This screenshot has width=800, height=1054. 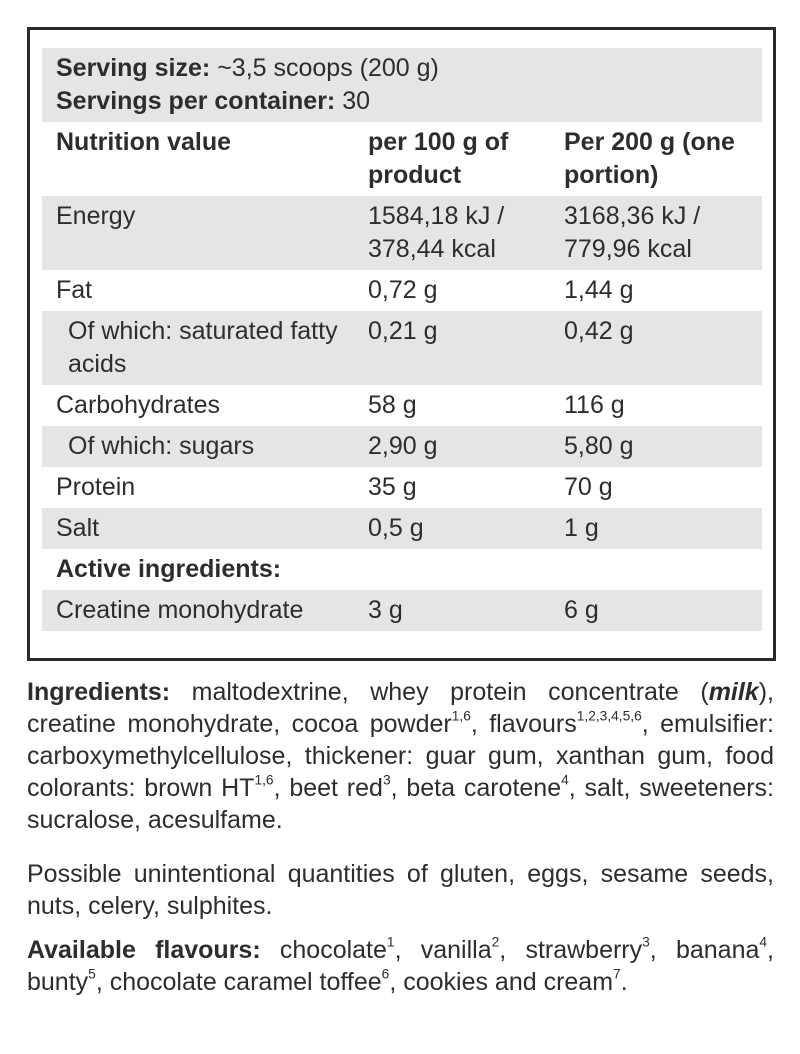 I want to click on value: 30, so click(x=356, y=101).